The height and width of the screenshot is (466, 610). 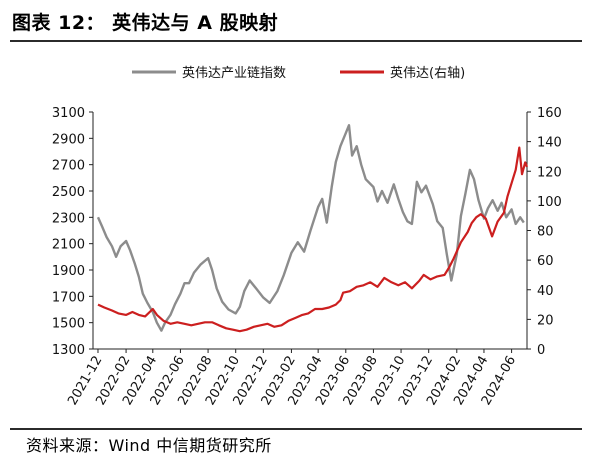 What do you see at coordinates (149, 445) in the screenshot?
I see `source-note: 资料来源：Wind 中信期货研究所` at bounding box center [149, 445].